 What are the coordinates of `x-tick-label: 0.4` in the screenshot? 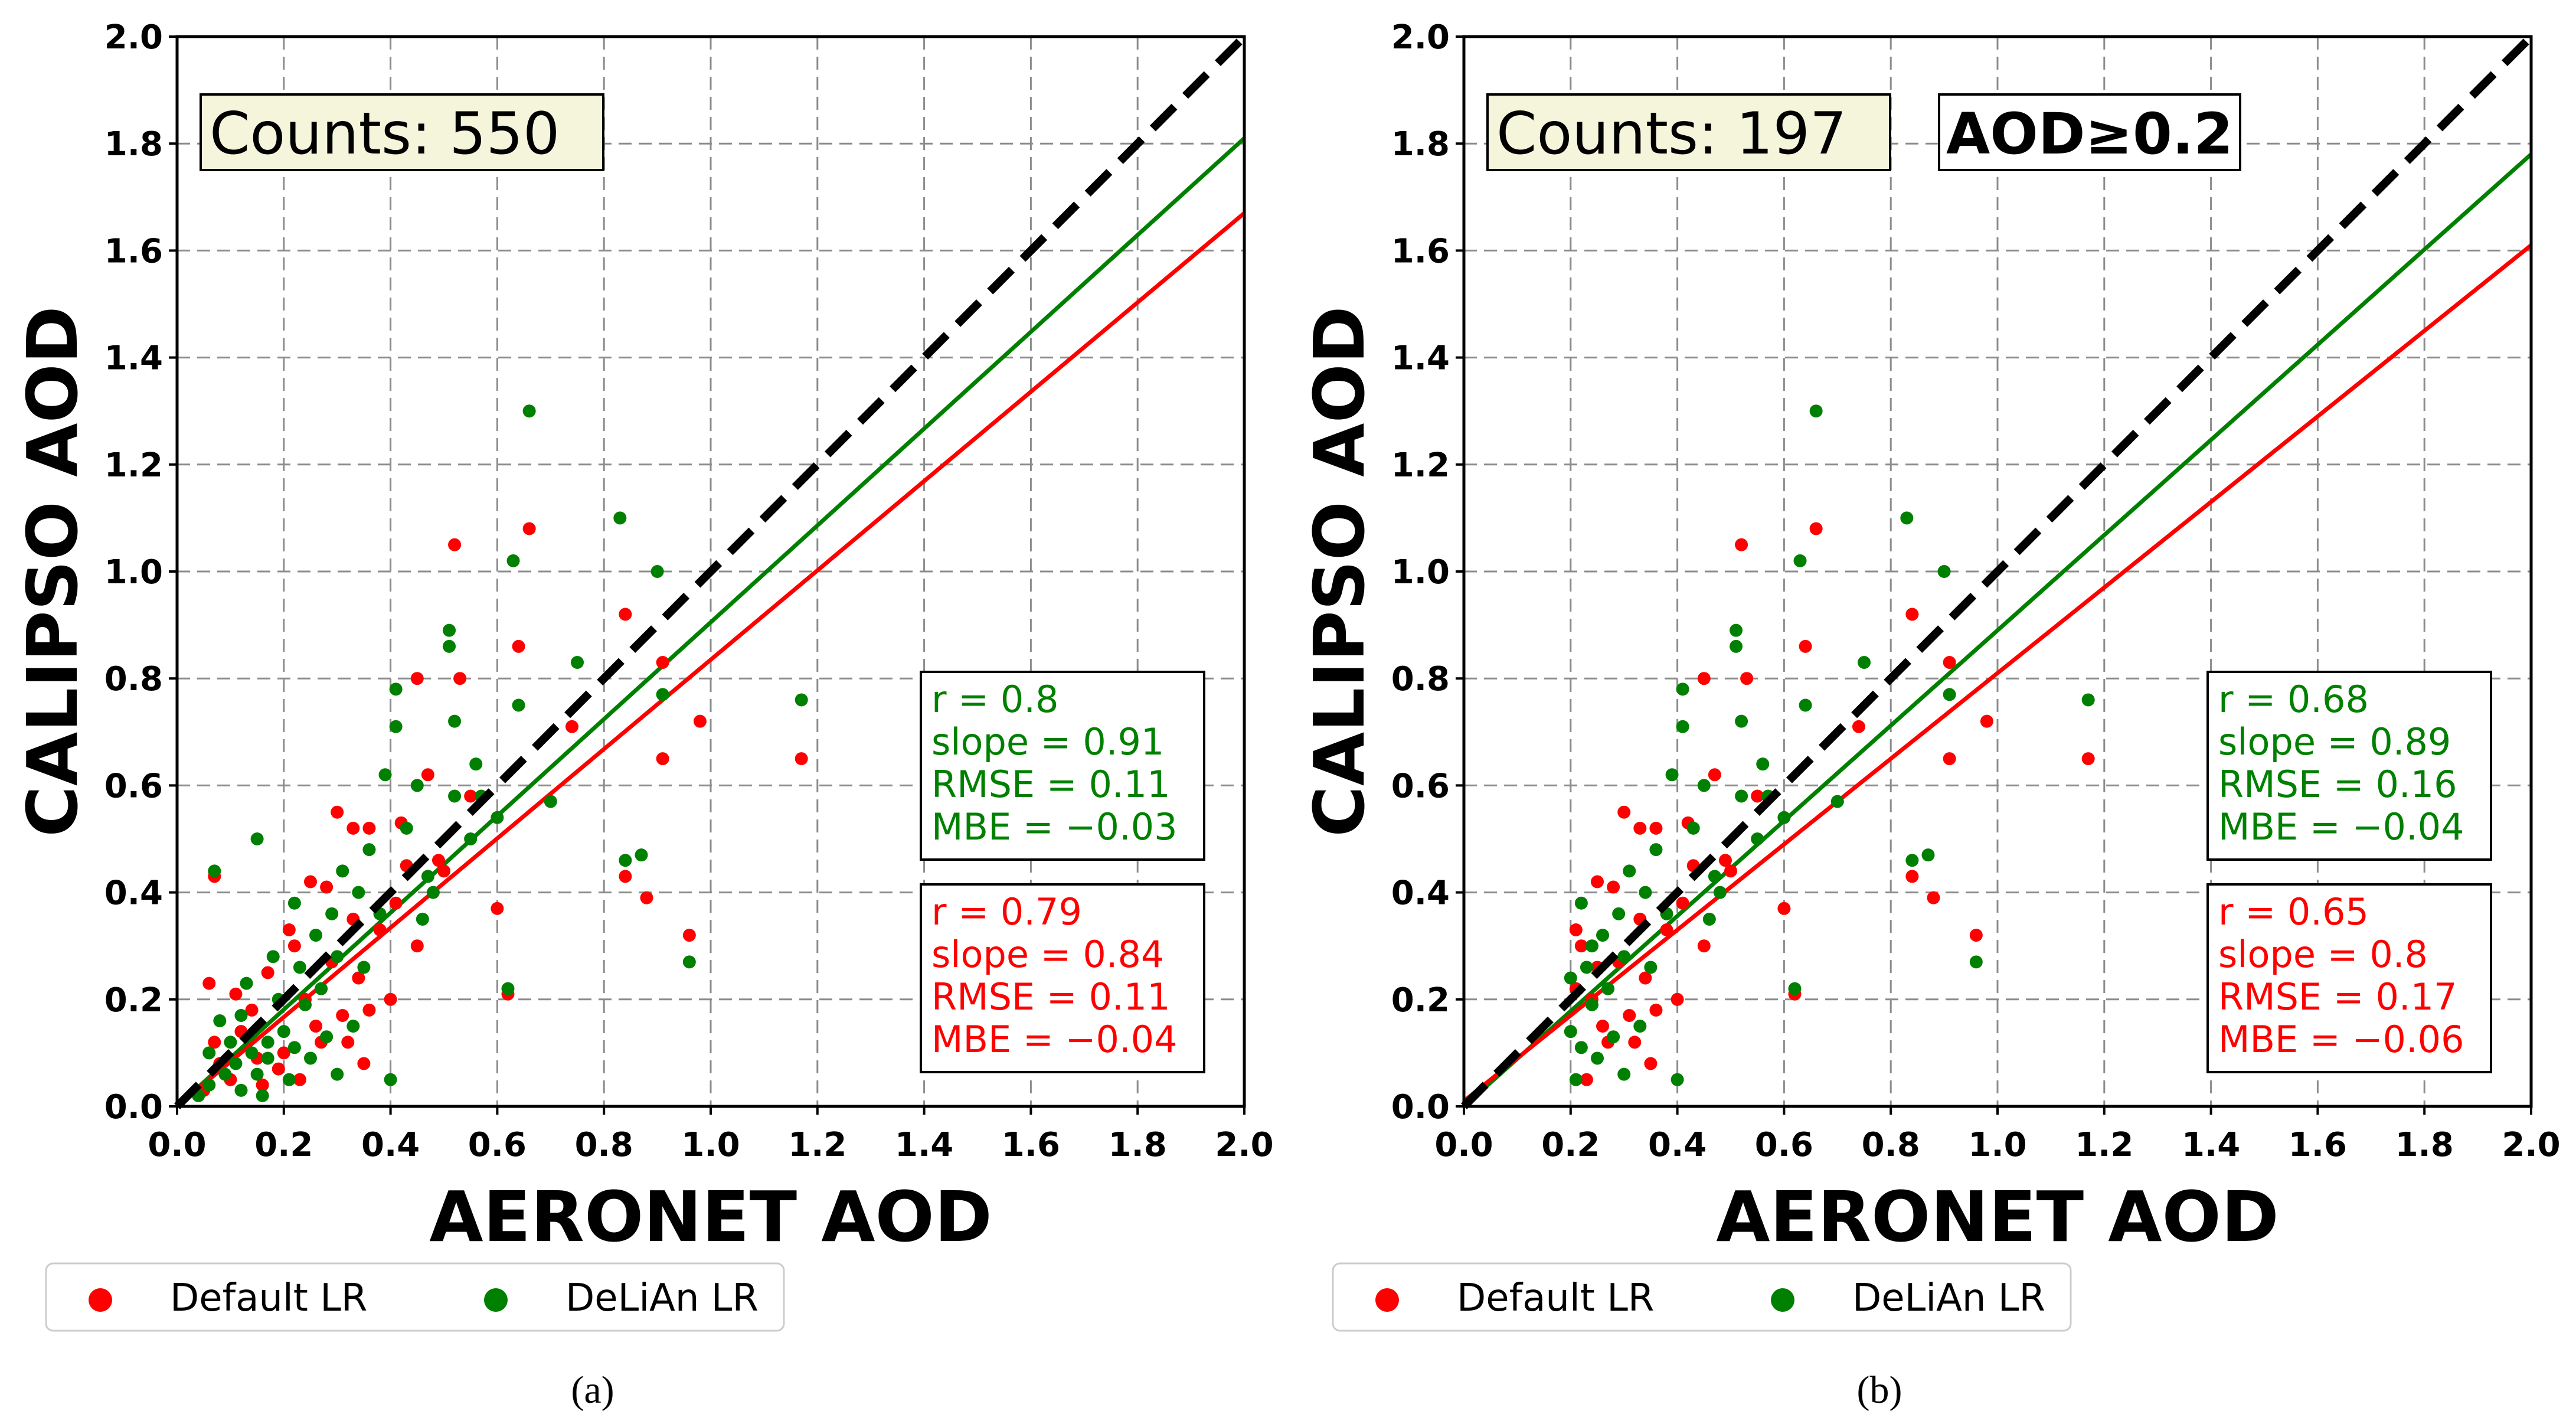 It's located at (390, 1145).